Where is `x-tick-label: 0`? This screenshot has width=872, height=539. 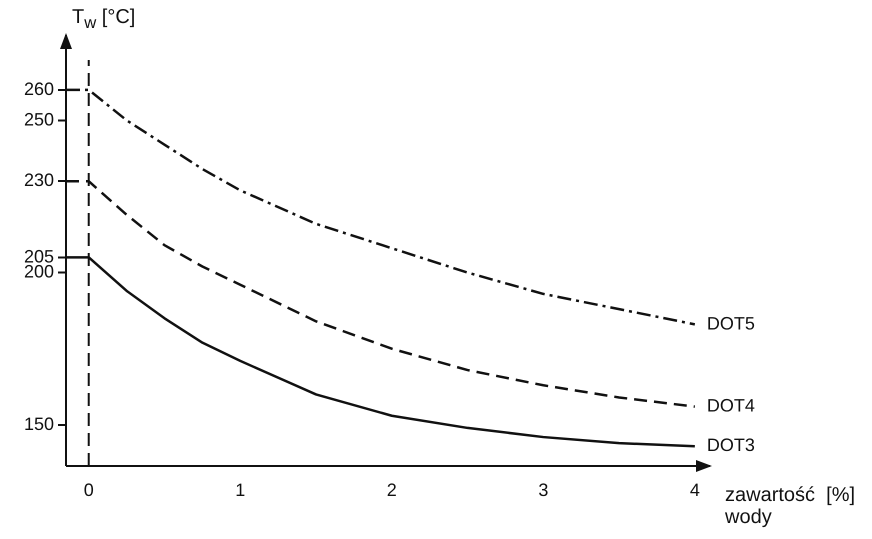 x-tick-label: 0 is located at coordinates (89, 490).